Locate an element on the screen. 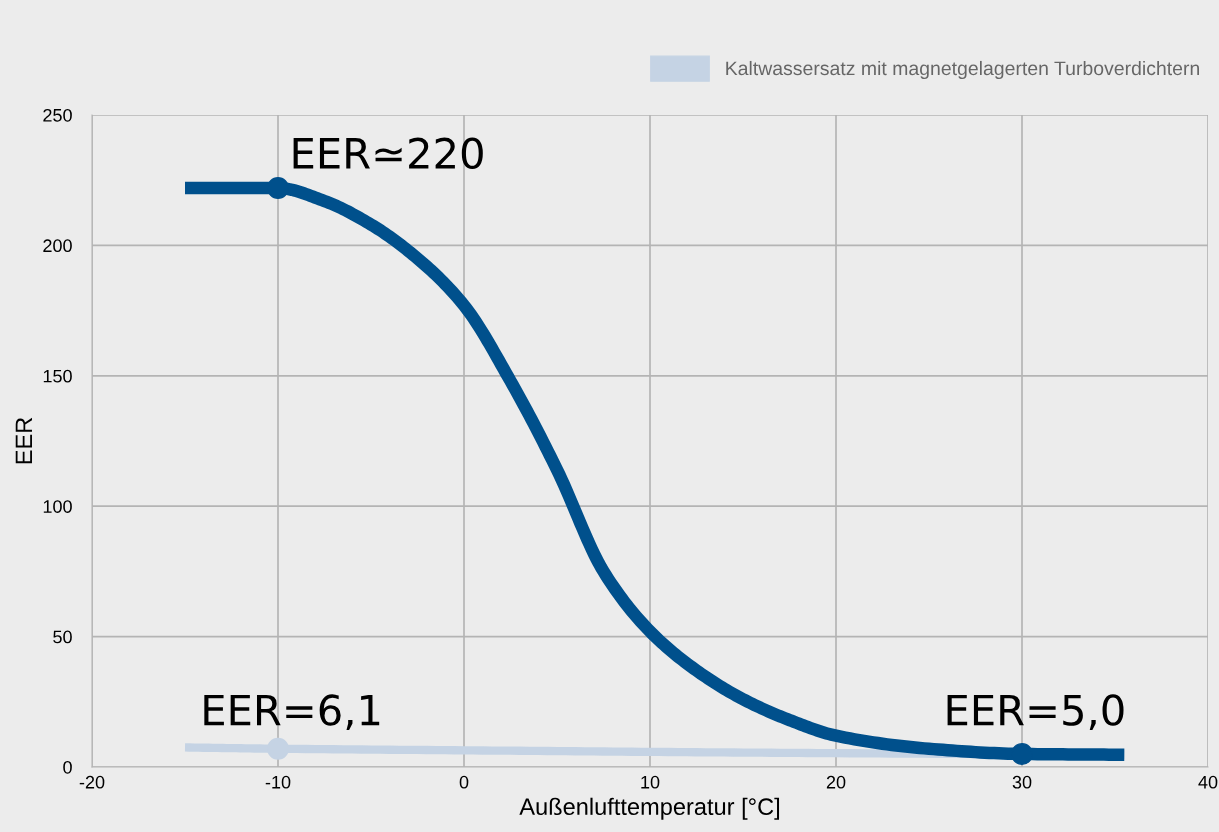 This screenshot has height=832, width=1219. annotation: EER=6,1 is located at coordinates (292, 712).